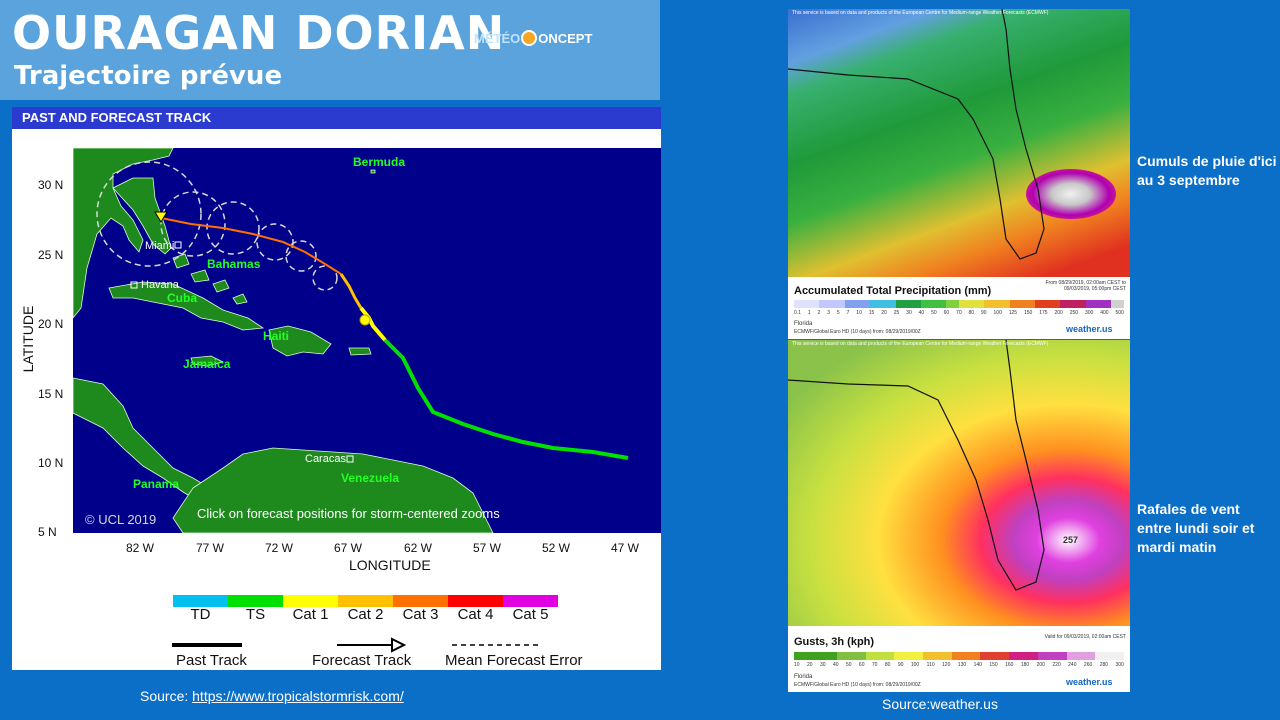 Image resolution: width=1280 pixels, height=720 pixels. I want to click on gust-scale-label: 140, so click(977, 665).